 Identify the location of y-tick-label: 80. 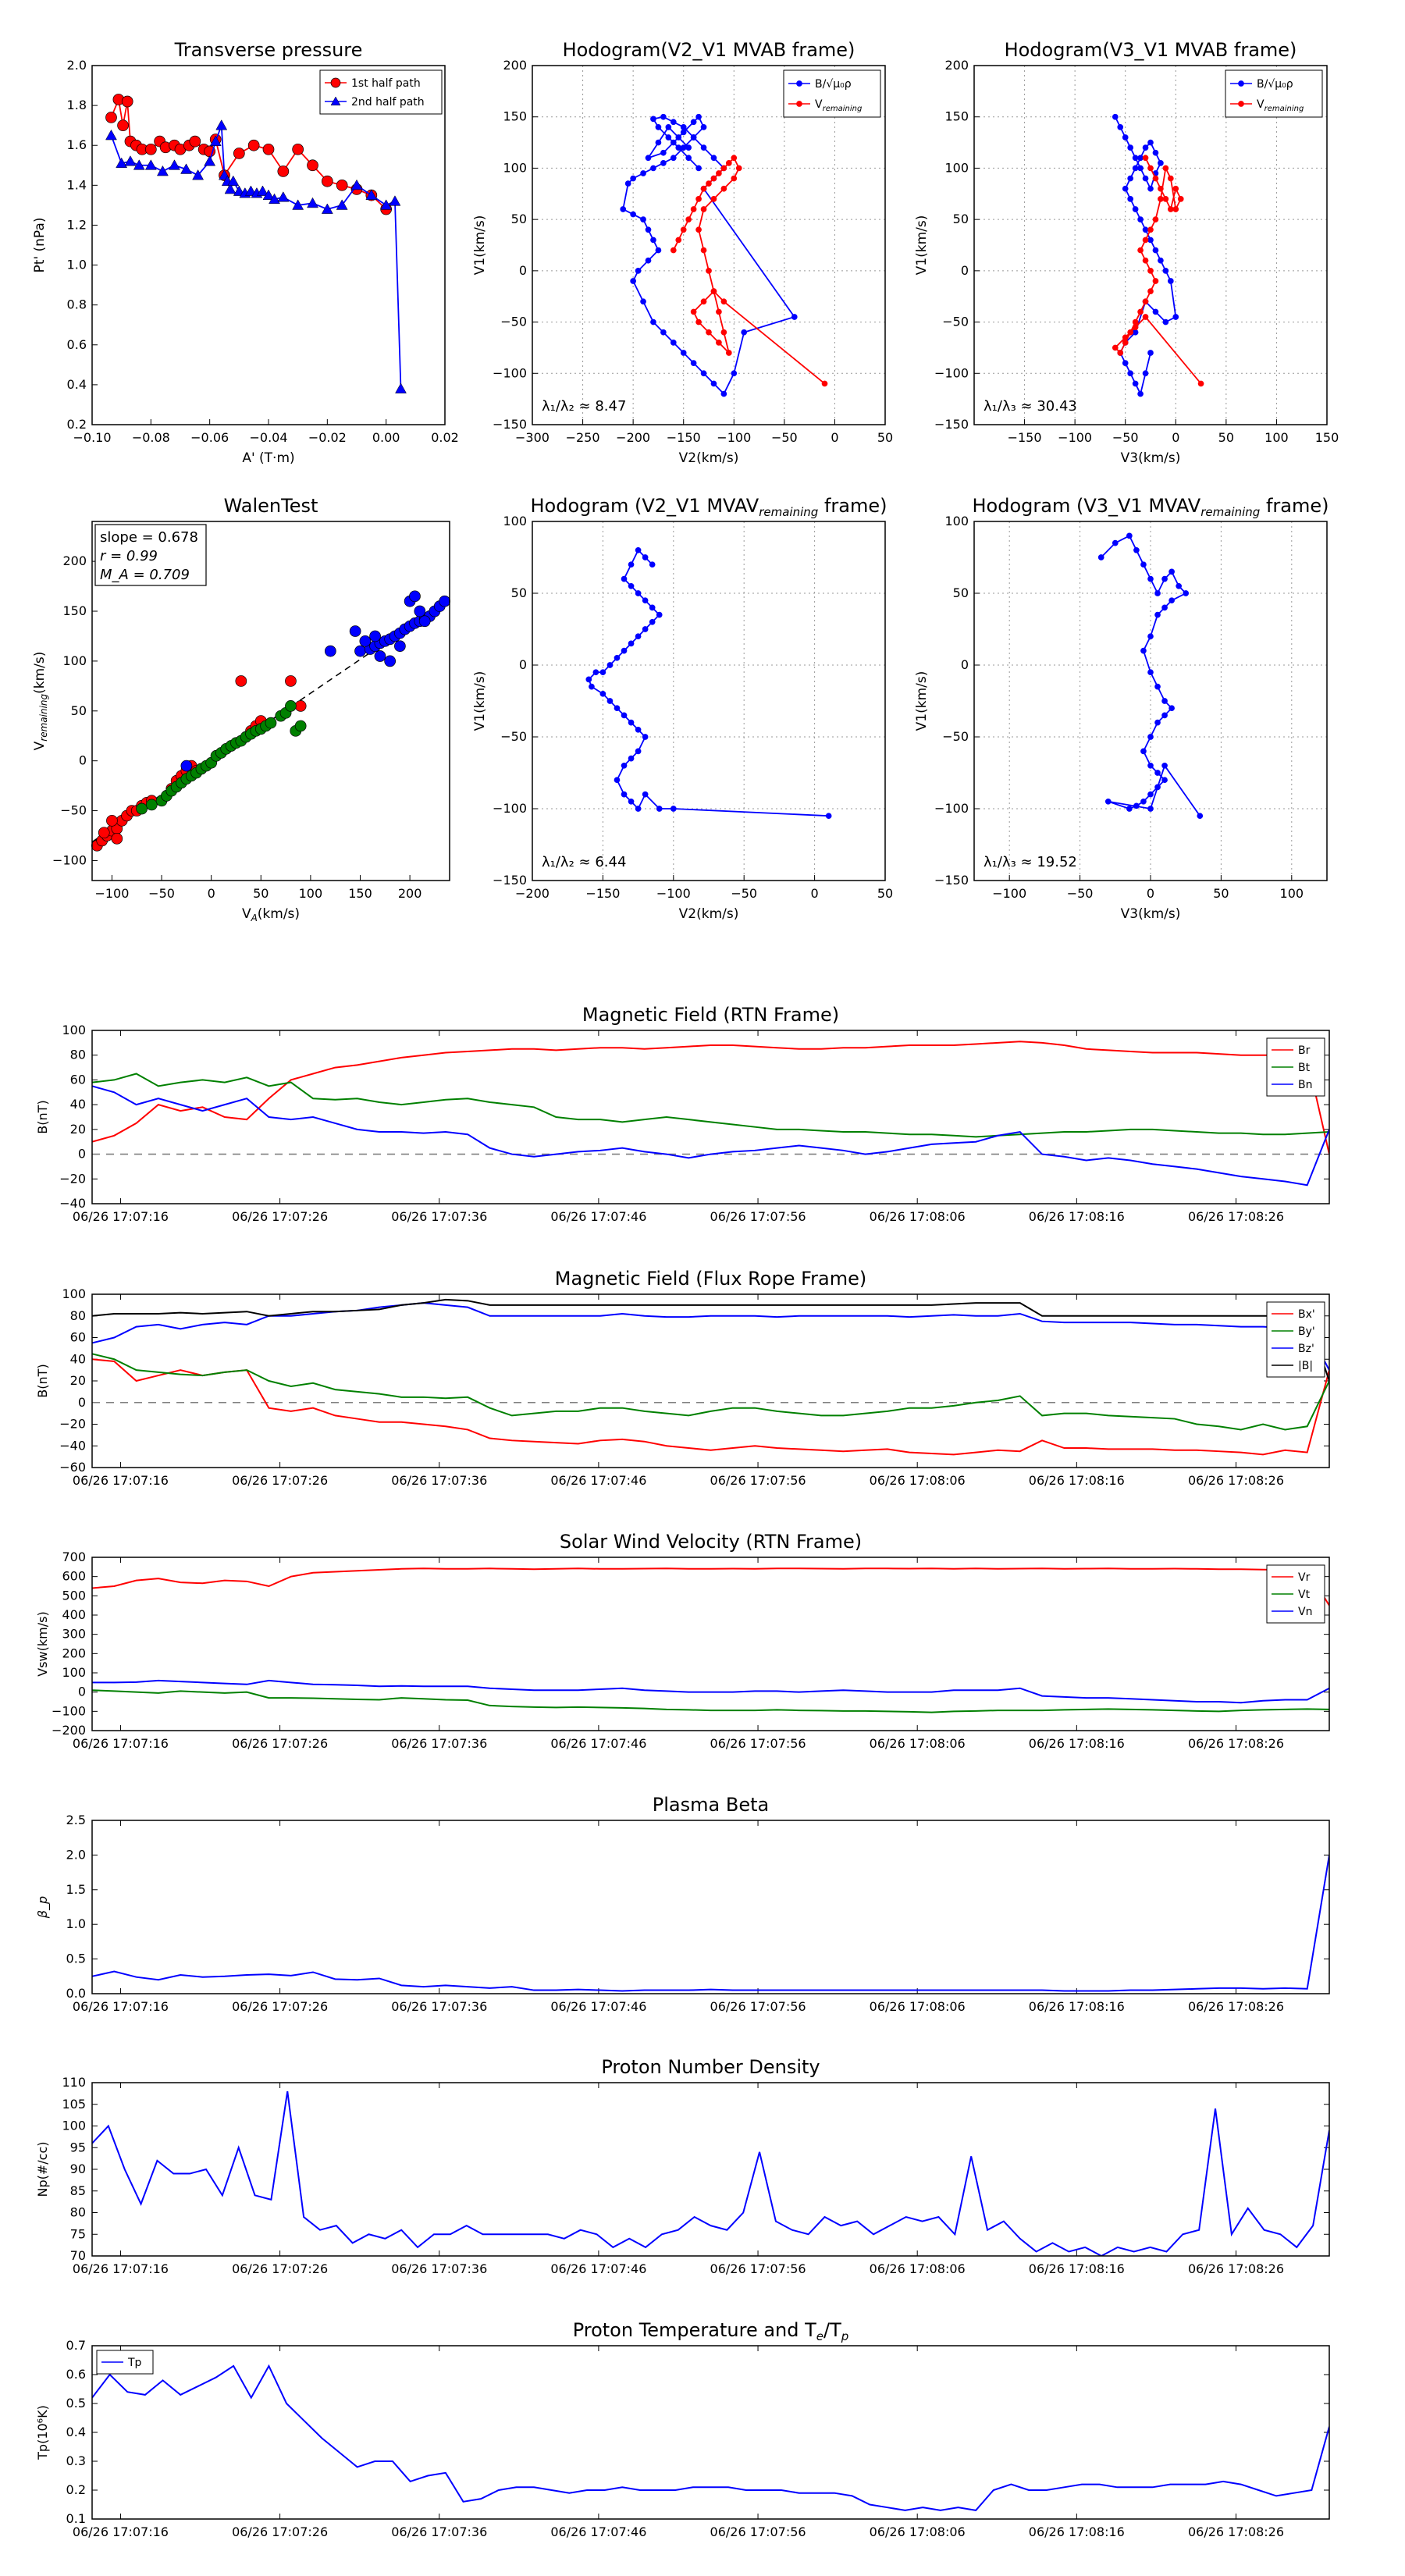
(78, 1315).